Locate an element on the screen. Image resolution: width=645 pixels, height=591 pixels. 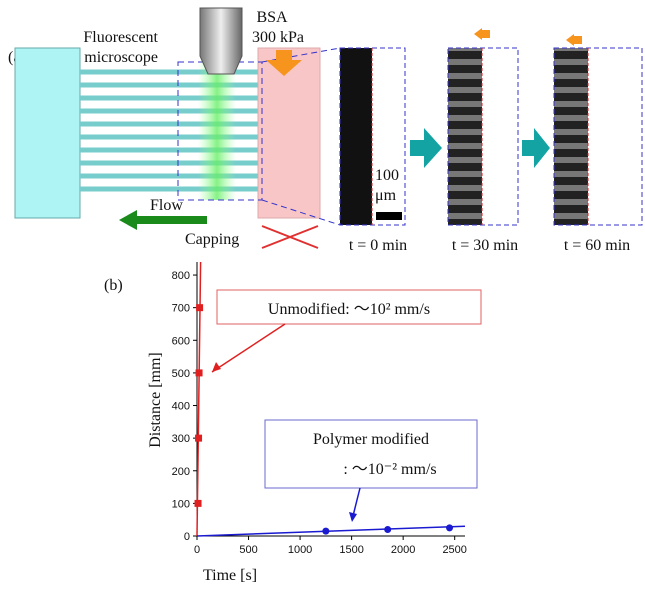
pressure-arrow is located at coordinates (284, 63).